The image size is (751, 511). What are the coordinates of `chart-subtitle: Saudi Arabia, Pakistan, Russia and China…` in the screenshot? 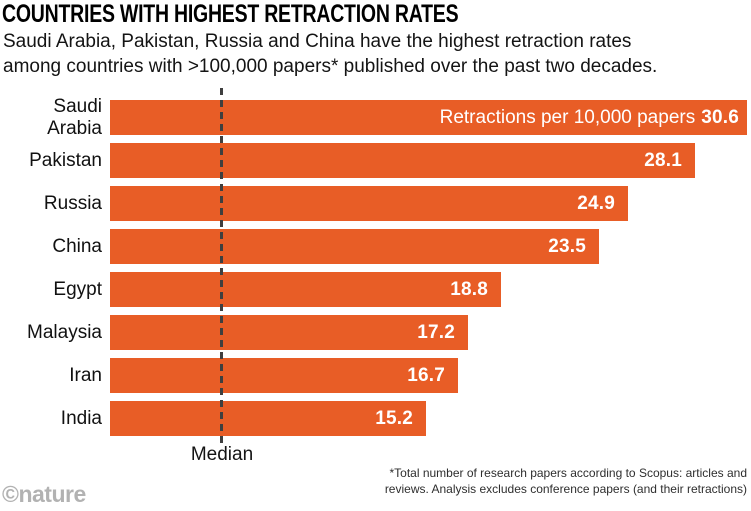 It's located at (330, 54).